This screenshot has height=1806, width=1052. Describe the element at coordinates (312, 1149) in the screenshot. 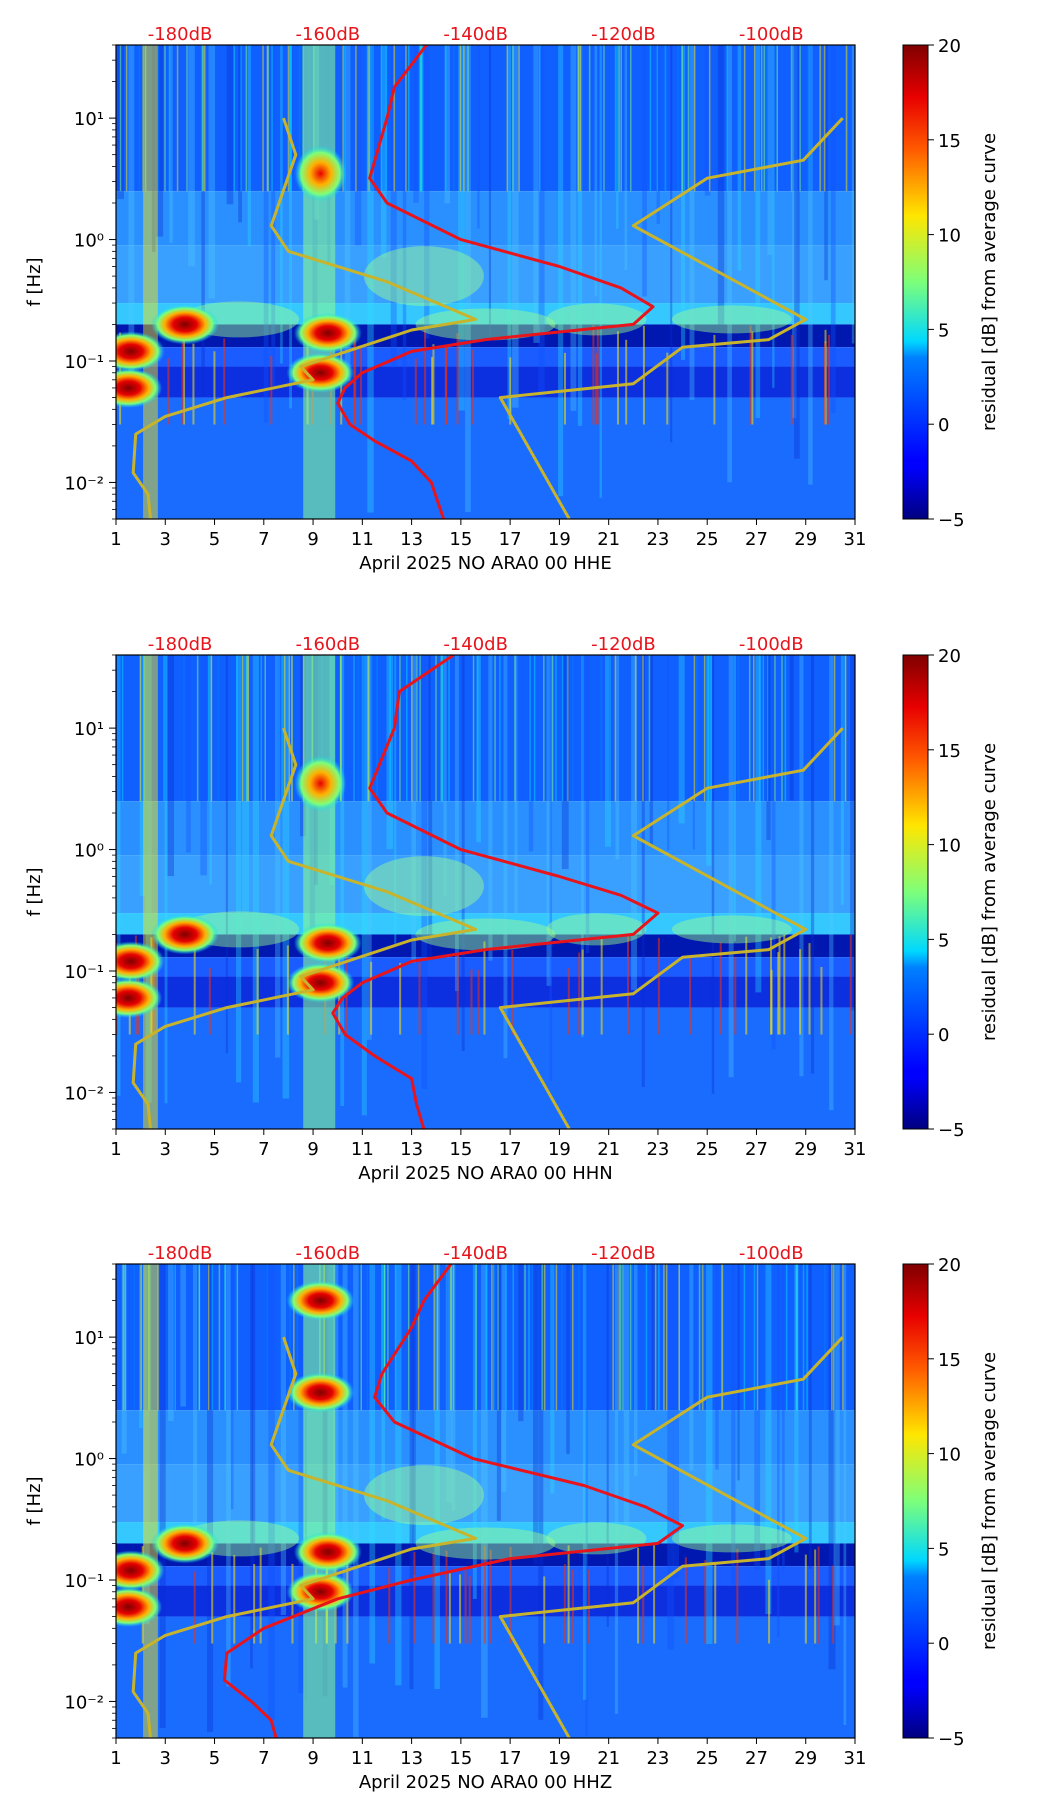

I see `x-tick-label: 9` at that location.